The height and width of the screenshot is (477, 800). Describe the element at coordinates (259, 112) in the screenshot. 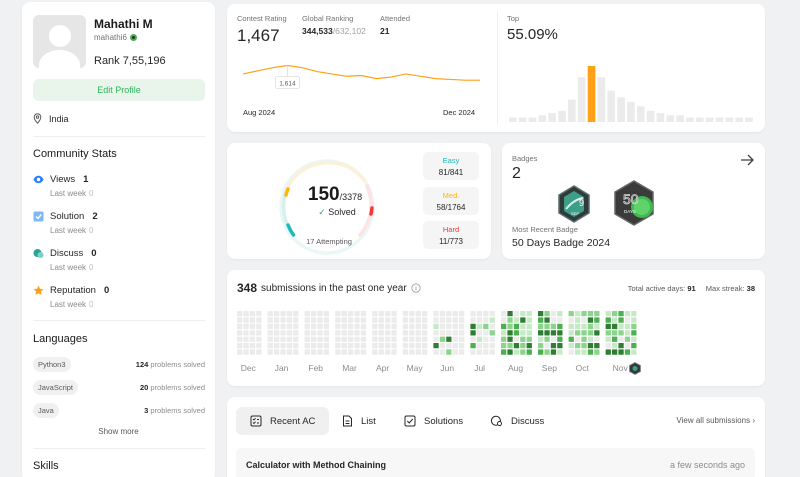

I see `chart-start-label: Aug 2024` at that location.